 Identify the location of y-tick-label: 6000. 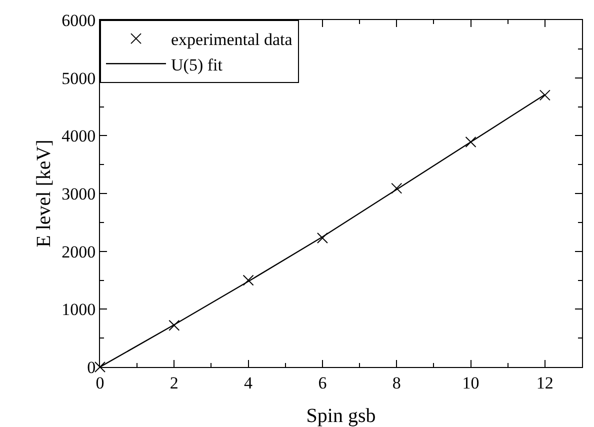
(79, 20).